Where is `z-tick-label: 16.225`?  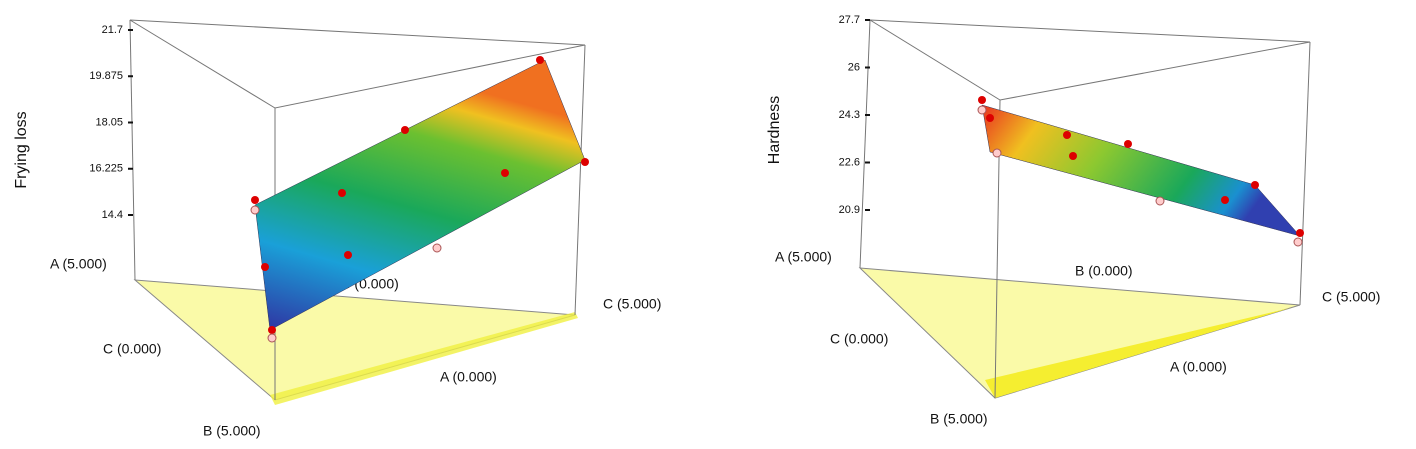 z-tick-label: 16.225 is located at coordinates (106, 169).